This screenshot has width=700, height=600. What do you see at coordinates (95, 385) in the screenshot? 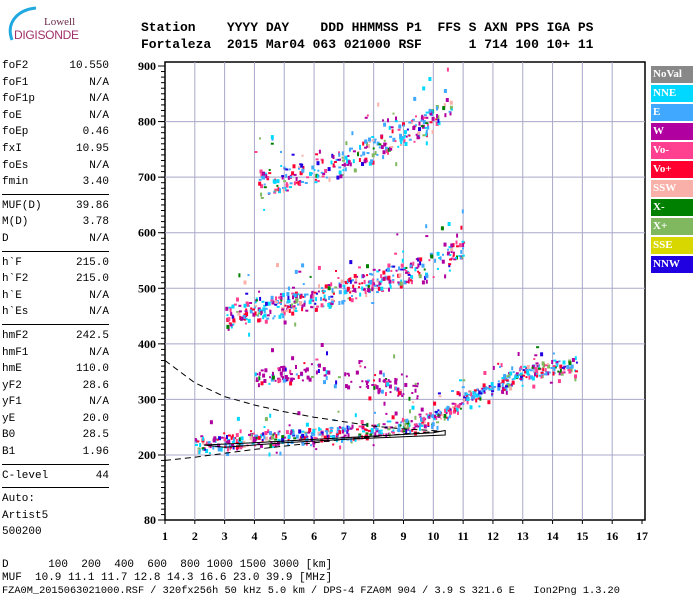
I see `param-value: 28.6` at bounding box center [95, 385].